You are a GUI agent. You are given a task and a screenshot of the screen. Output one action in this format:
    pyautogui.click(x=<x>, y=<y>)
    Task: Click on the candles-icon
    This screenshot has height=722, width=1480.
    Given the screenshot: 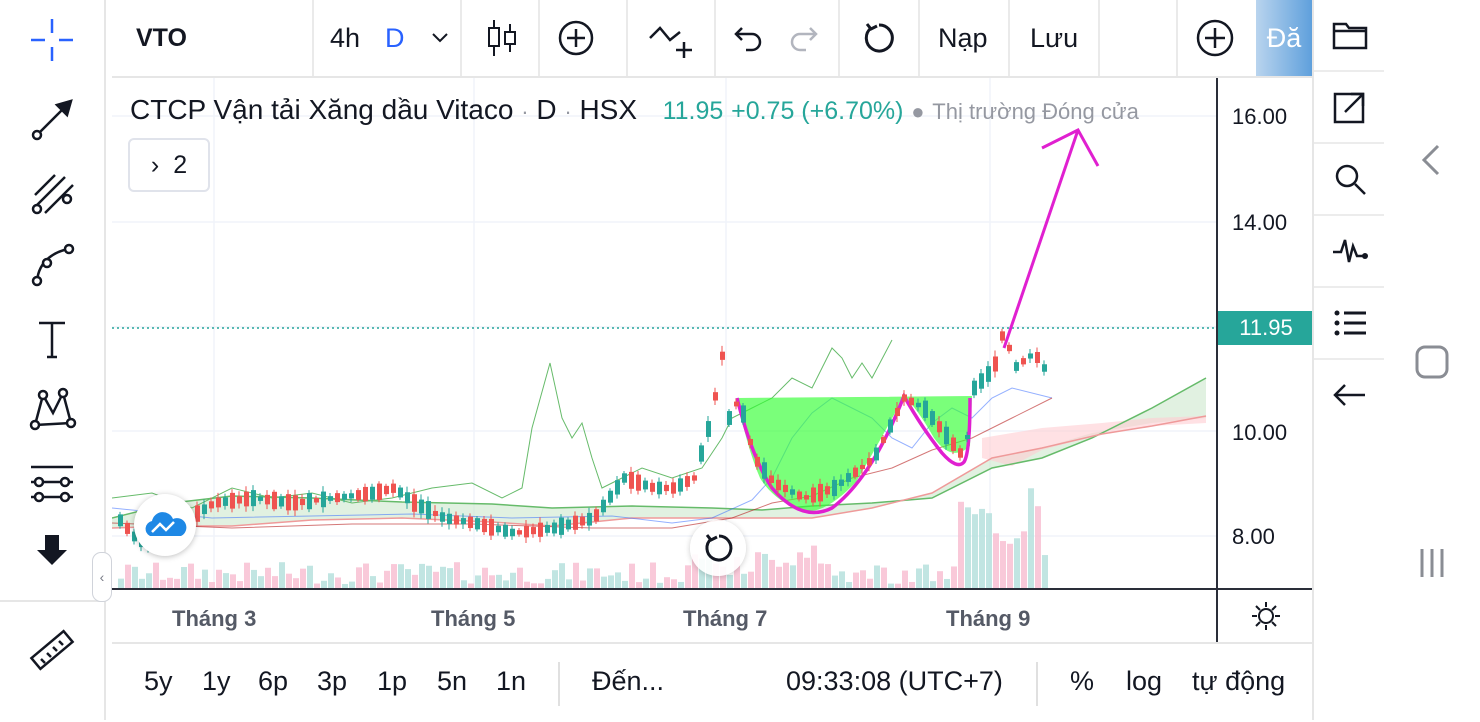 What is the action you would take?
    pyautogui.click(x=502, y=38)
    